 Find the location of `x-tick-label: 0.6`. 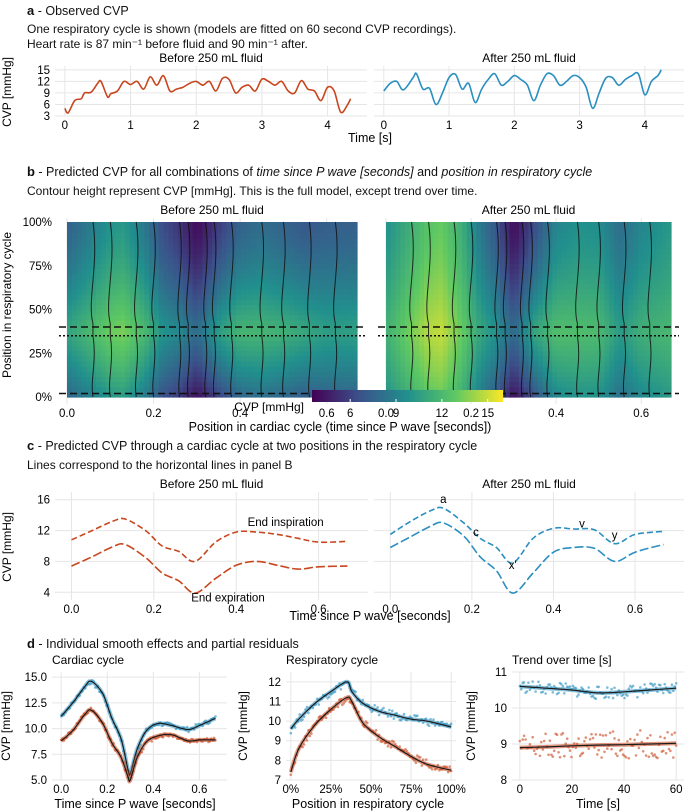

x-tick-label: 0.6 is located at coordinates (327, 414).